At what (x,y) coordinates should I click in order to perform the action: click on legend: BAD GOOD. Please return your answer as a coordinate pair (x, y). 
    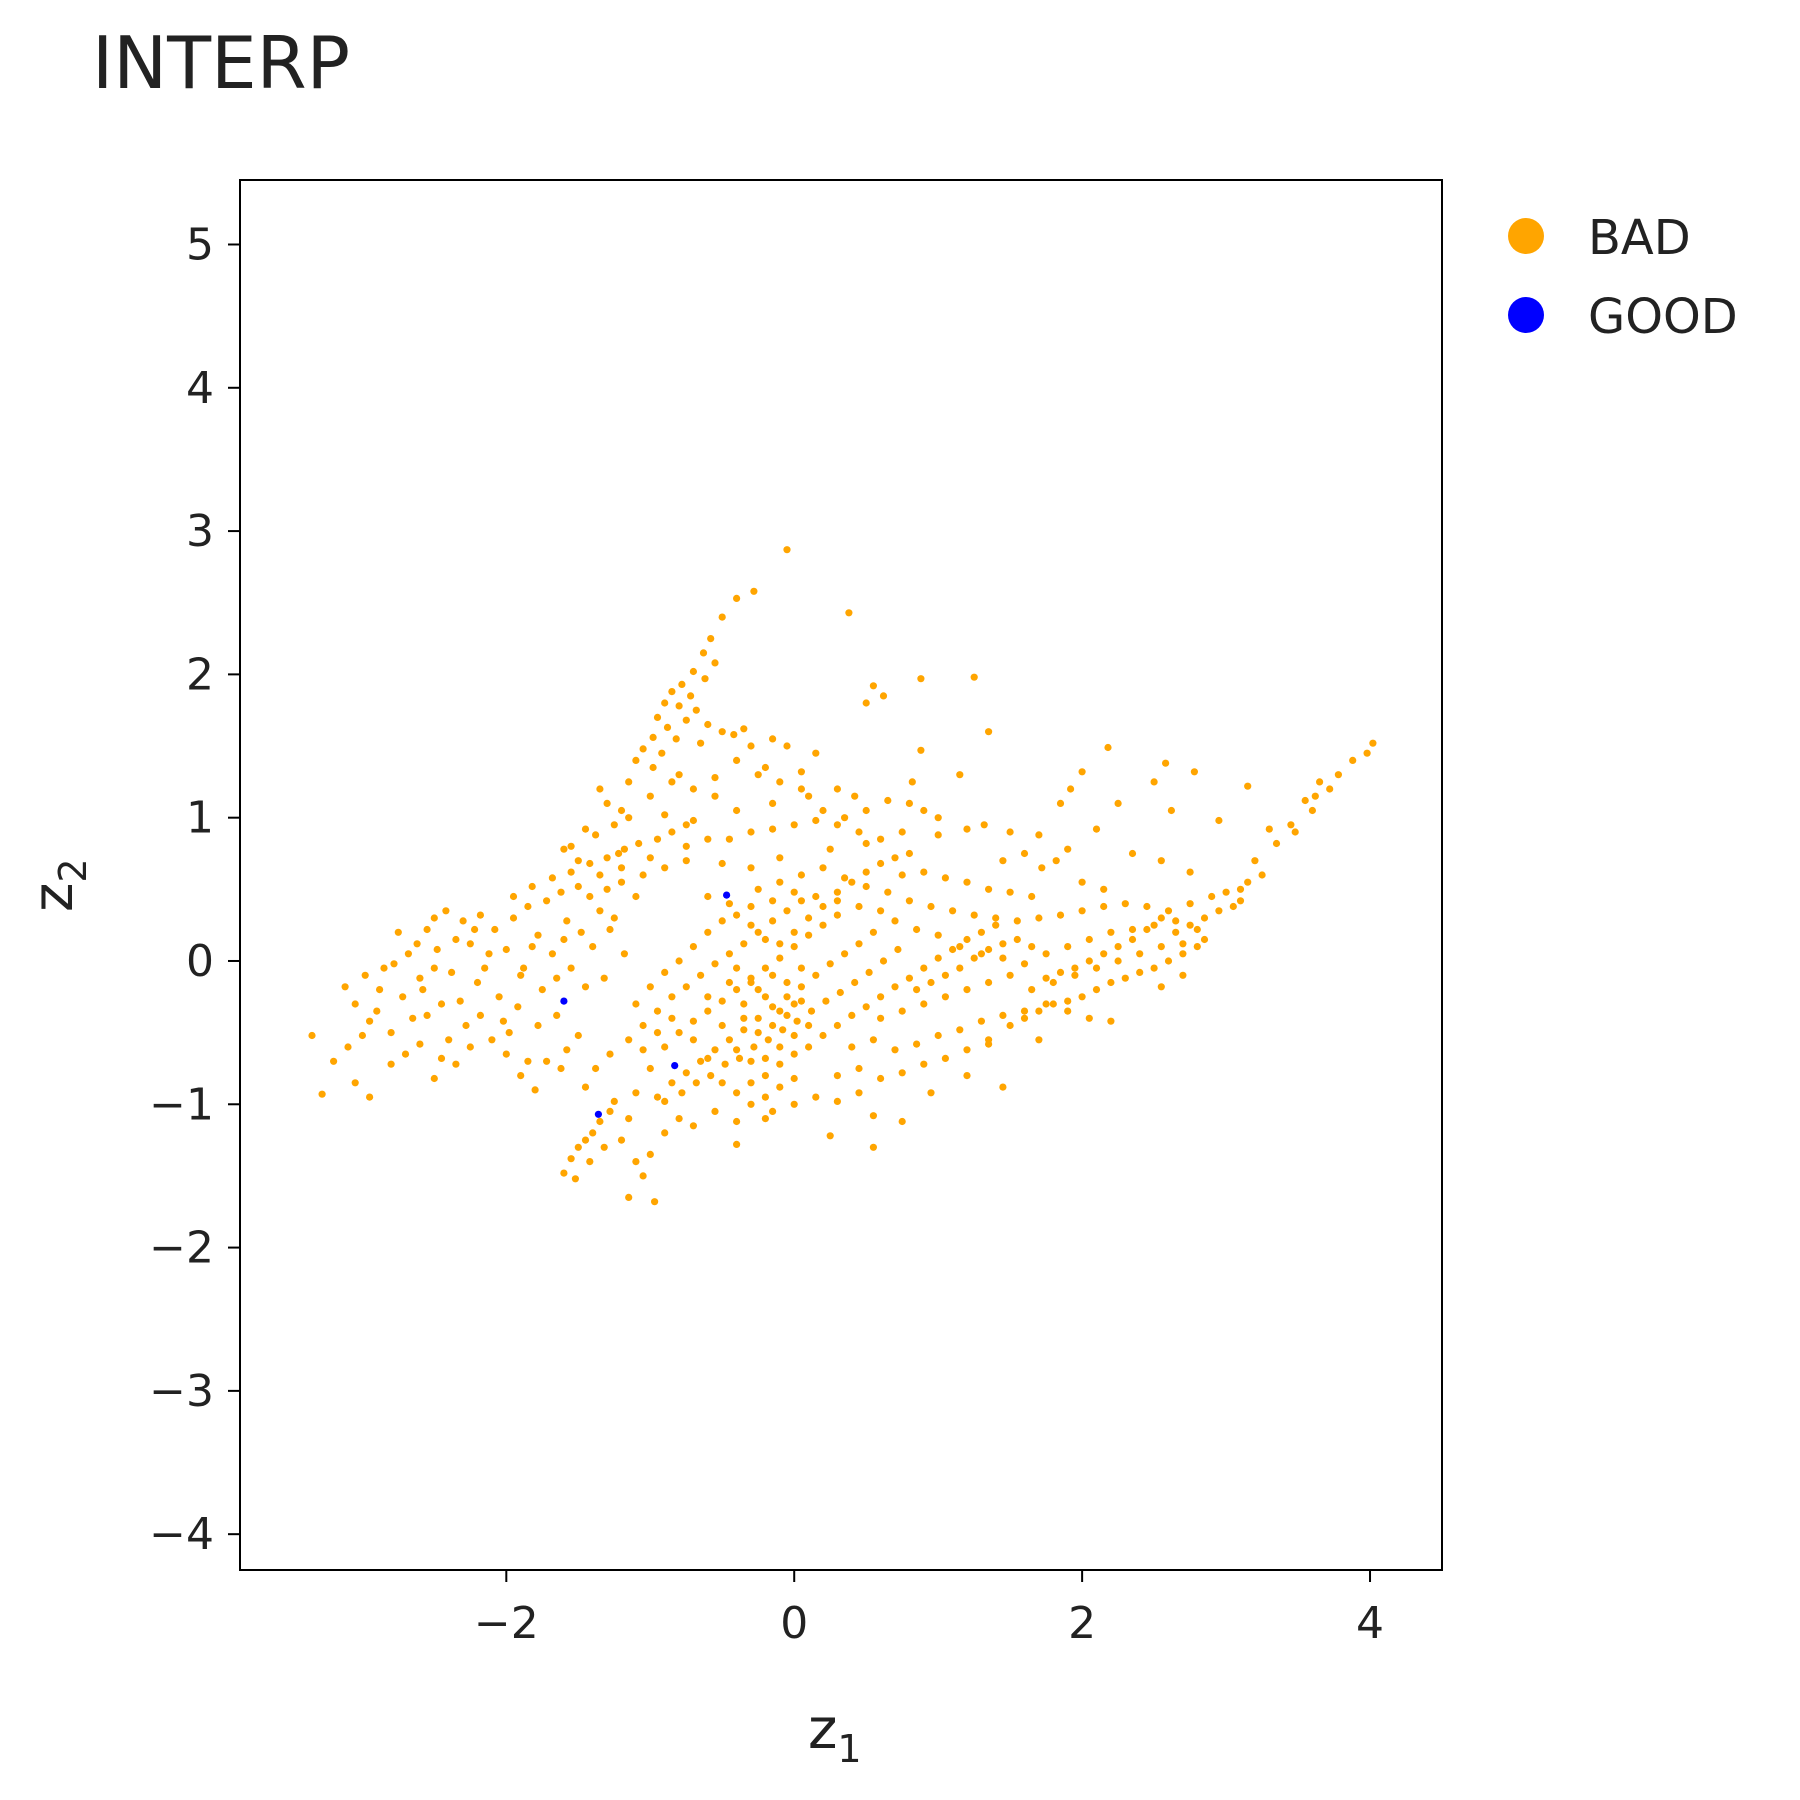
    Looking at the image, I should click on (1623, 277).